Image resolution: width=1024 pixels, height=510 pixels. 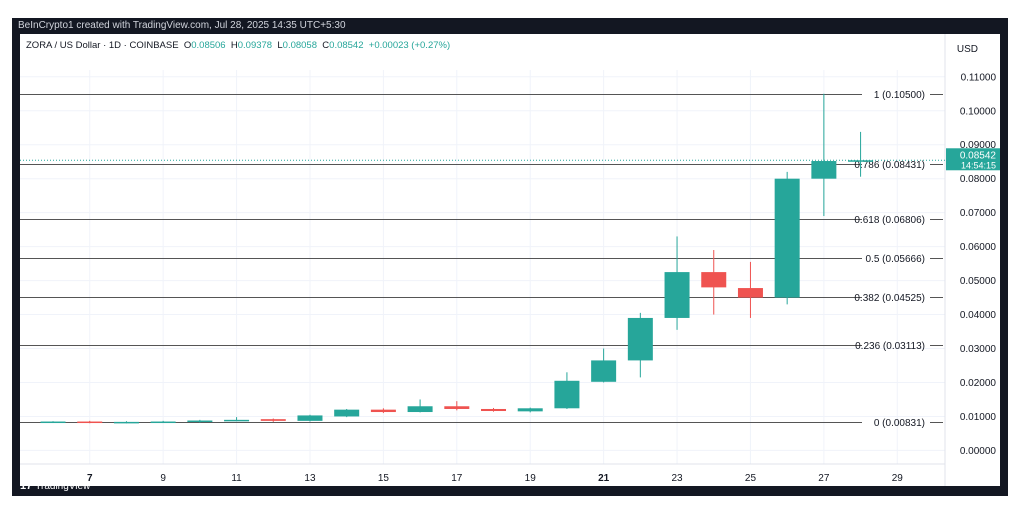 What do you see at coordinates (346, 45) in the screenshot?
I see `close-value: 0.08542` at bounding box center [346, 45].